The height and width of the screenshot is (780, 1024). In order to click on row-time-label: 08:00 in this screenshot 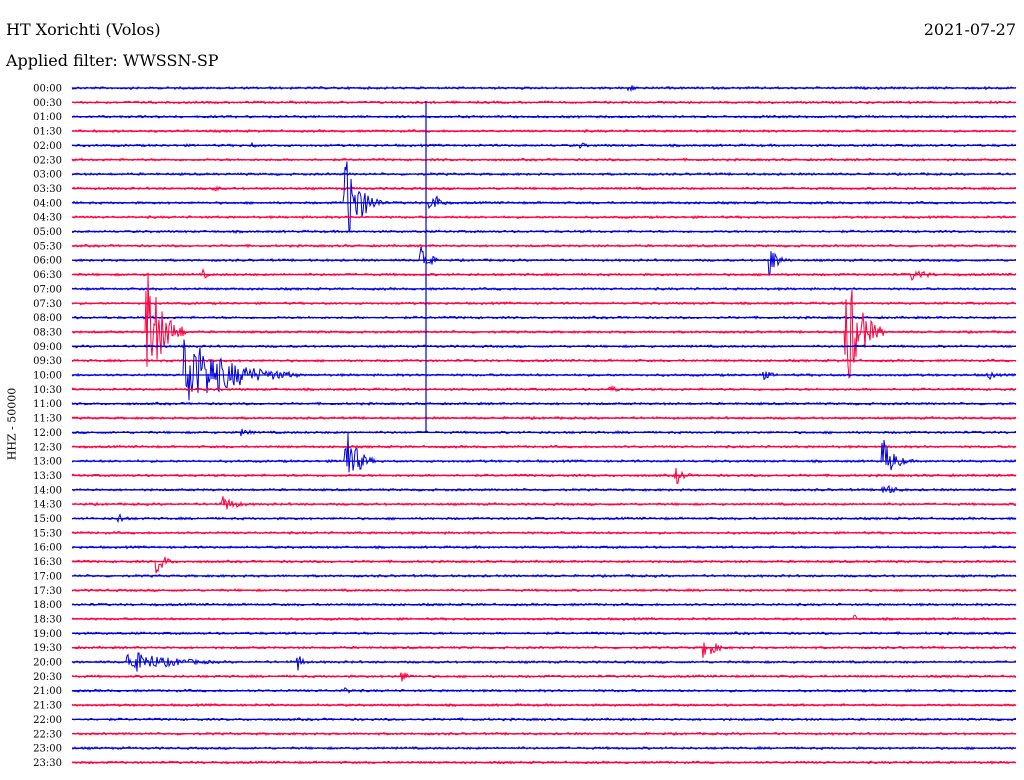, I will do `click(47, 318)`.